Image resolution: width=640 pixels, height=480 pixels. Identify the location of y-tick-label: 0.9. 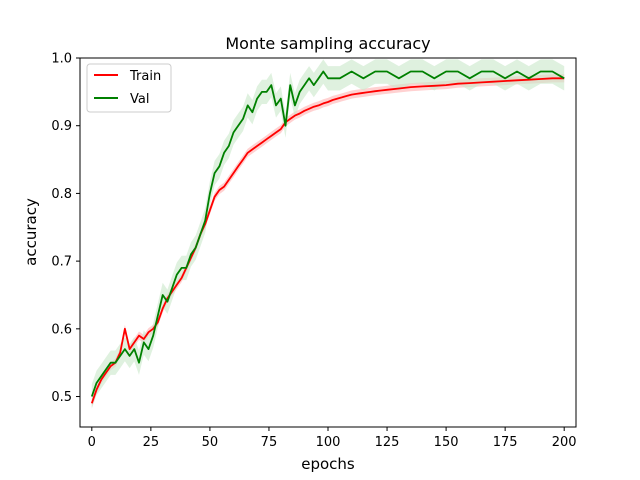
(61, 126).